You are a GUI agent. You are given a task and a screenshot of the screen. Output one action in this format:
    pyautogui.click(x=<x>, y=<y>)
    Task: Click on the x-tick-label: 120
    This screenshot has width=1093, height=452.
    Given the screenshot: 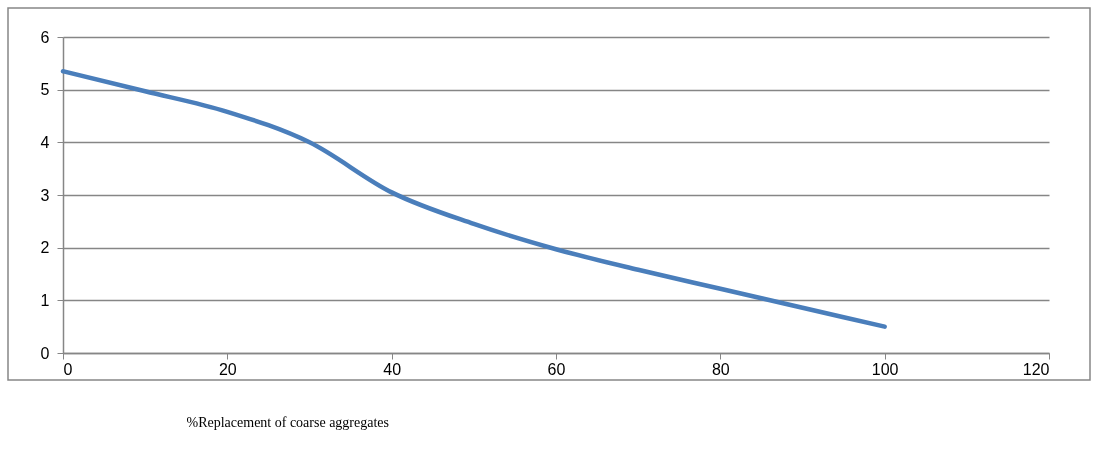 What is the action you would take?
    pyautogui.click(x=1036, y=369)
    